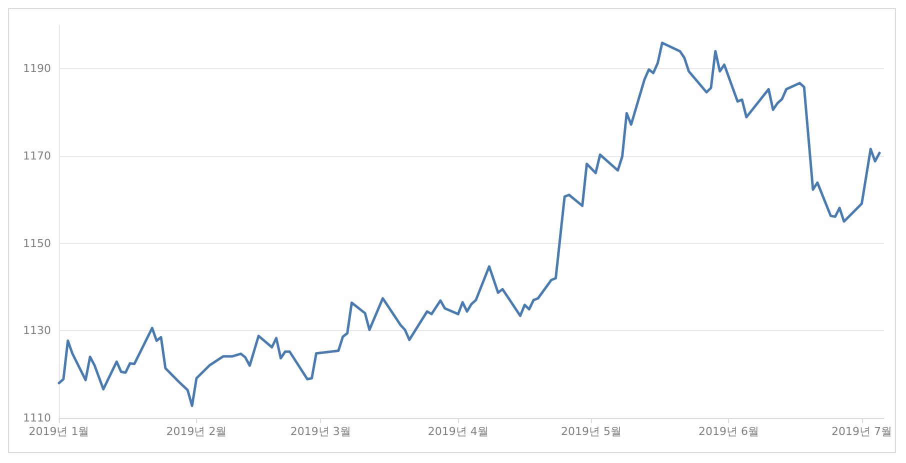 Image resolution: width=906 pixels, height=463 pixels. What do you see at coordinates (458, 431) in the screenshot?
I see `x-tick-label: 2019년 4월` at bounding box center [458, 431].